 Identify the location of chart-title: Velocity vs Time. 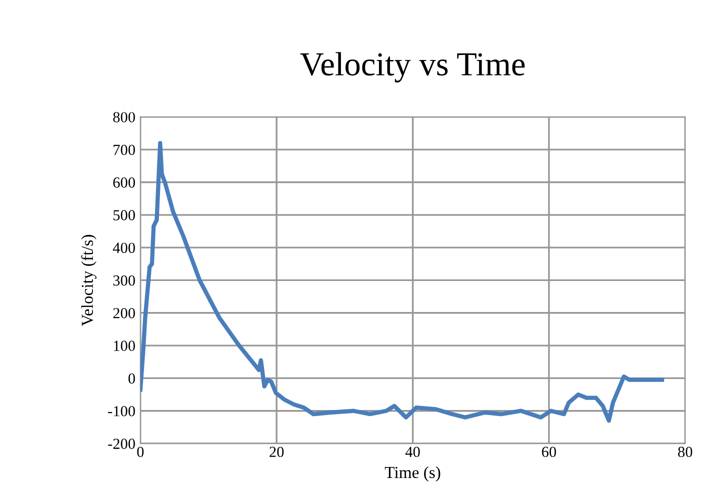
(412, 67).